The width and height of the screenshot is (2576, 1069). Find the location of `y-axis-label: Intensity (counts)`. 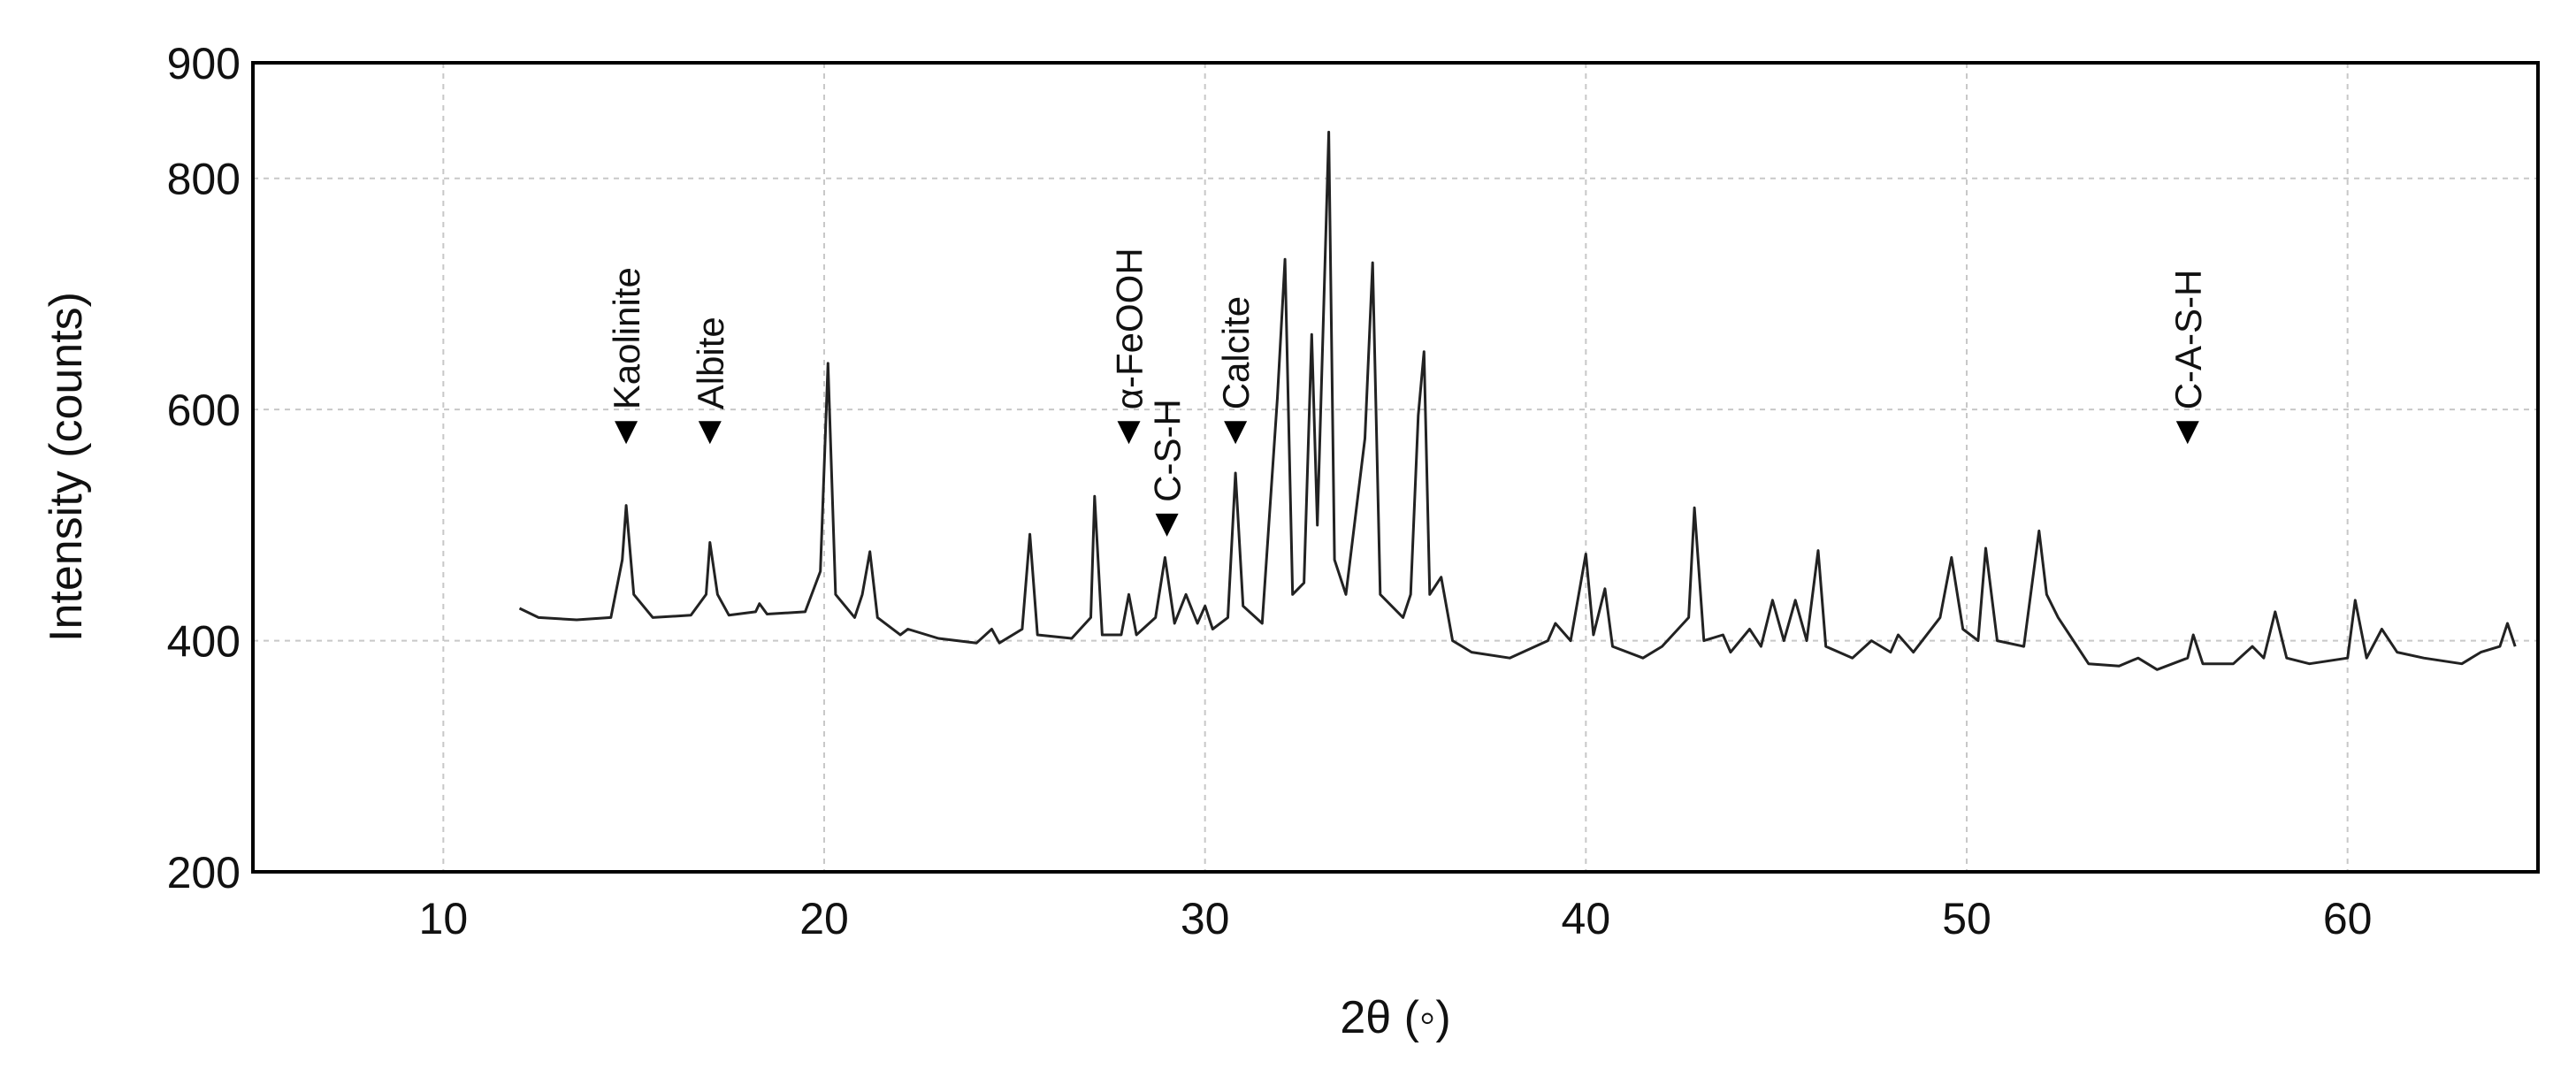

y-axis-label: Intensity (counts) is located at coordinates (66, 467).